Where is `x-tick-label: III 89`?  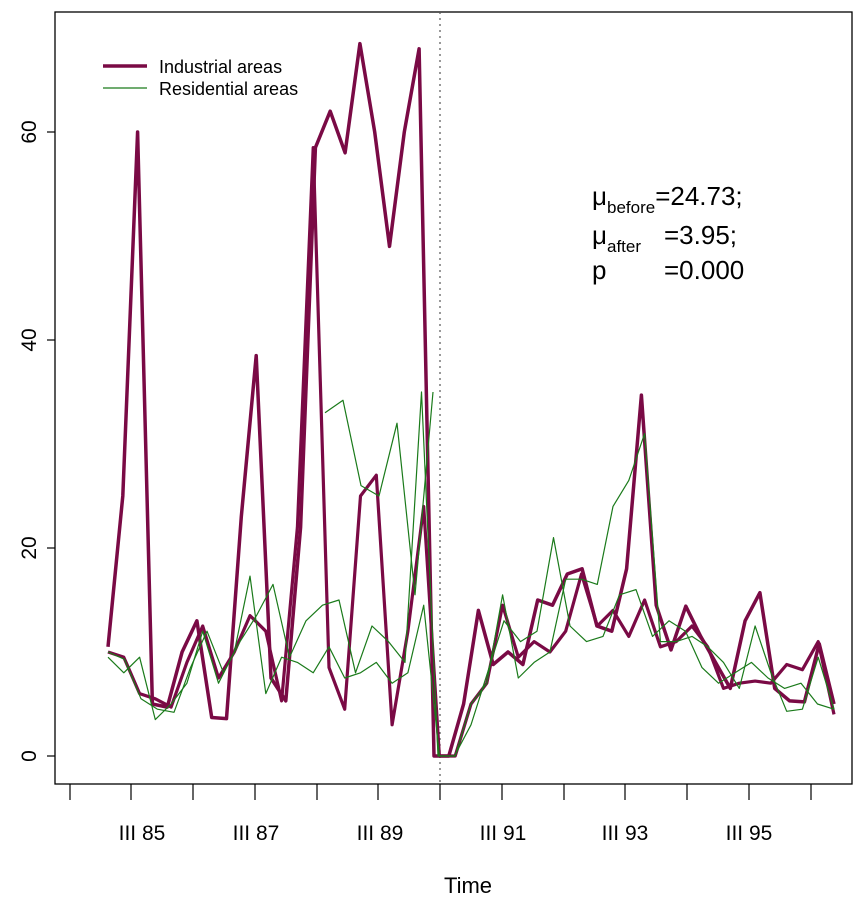 x-tick-label: III 89 is located at coordinates (380, 833).